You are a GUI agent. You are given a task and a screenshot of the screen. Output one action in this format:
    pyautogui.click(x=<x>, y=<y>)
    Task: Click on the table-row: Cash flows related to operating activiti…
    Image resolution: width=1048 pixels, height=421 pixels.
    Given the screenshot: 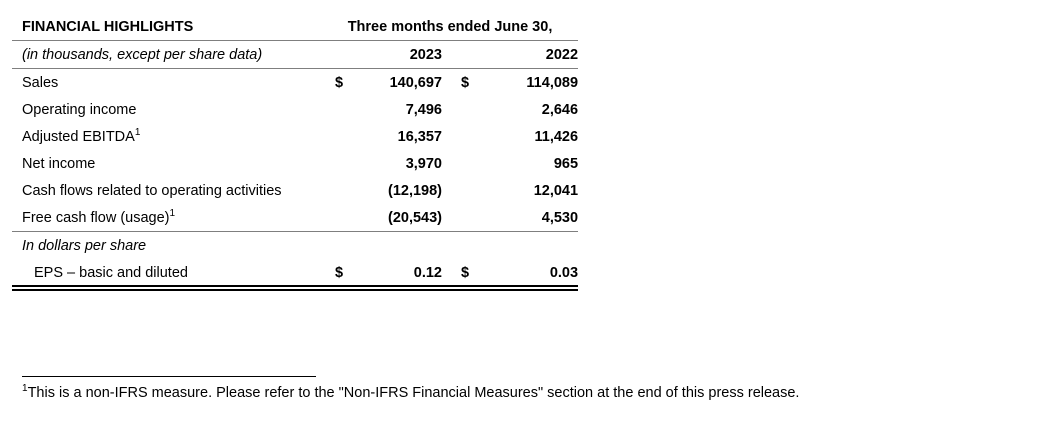 What is the action you would take?
    pyautogui.click(x=295, y=190)
    